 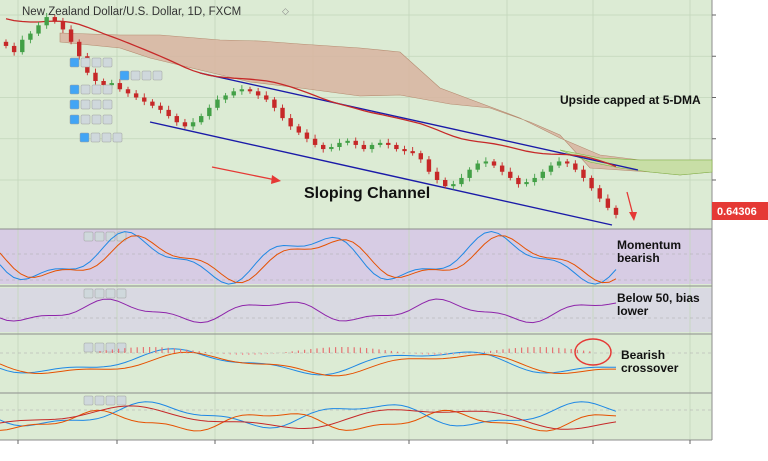 I want to click on downtrend-arrow, so click(x=246, y=175).